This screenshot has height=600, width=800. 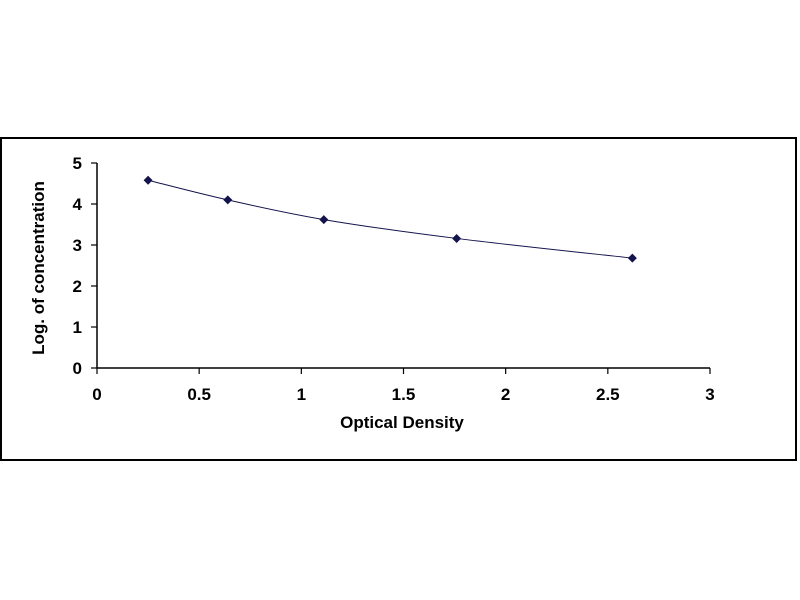 I want to click on x-ticks: 0 0.5 1 1.5 2 2.5 3, so click(x=403, y=386).